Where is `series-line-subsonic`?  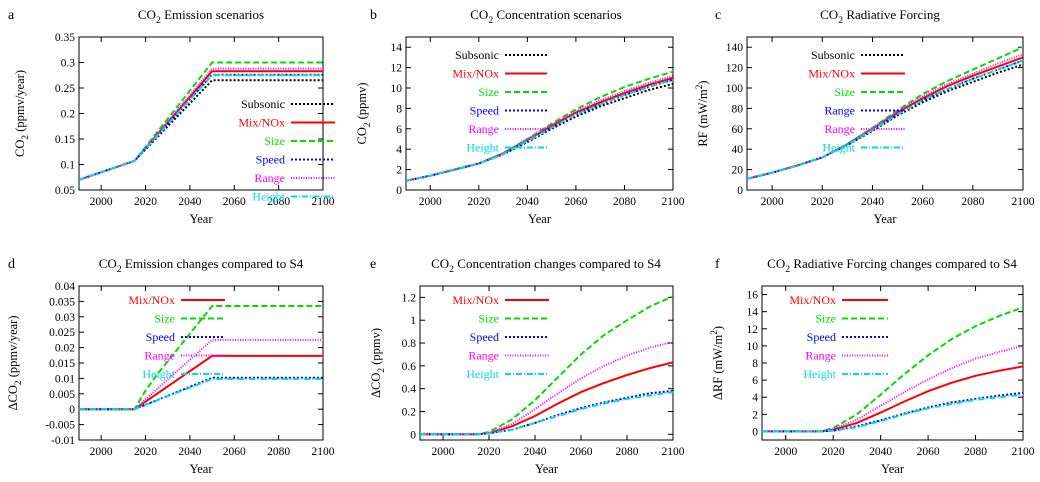
series-line-subsonic is located at coordinates (201, 130).